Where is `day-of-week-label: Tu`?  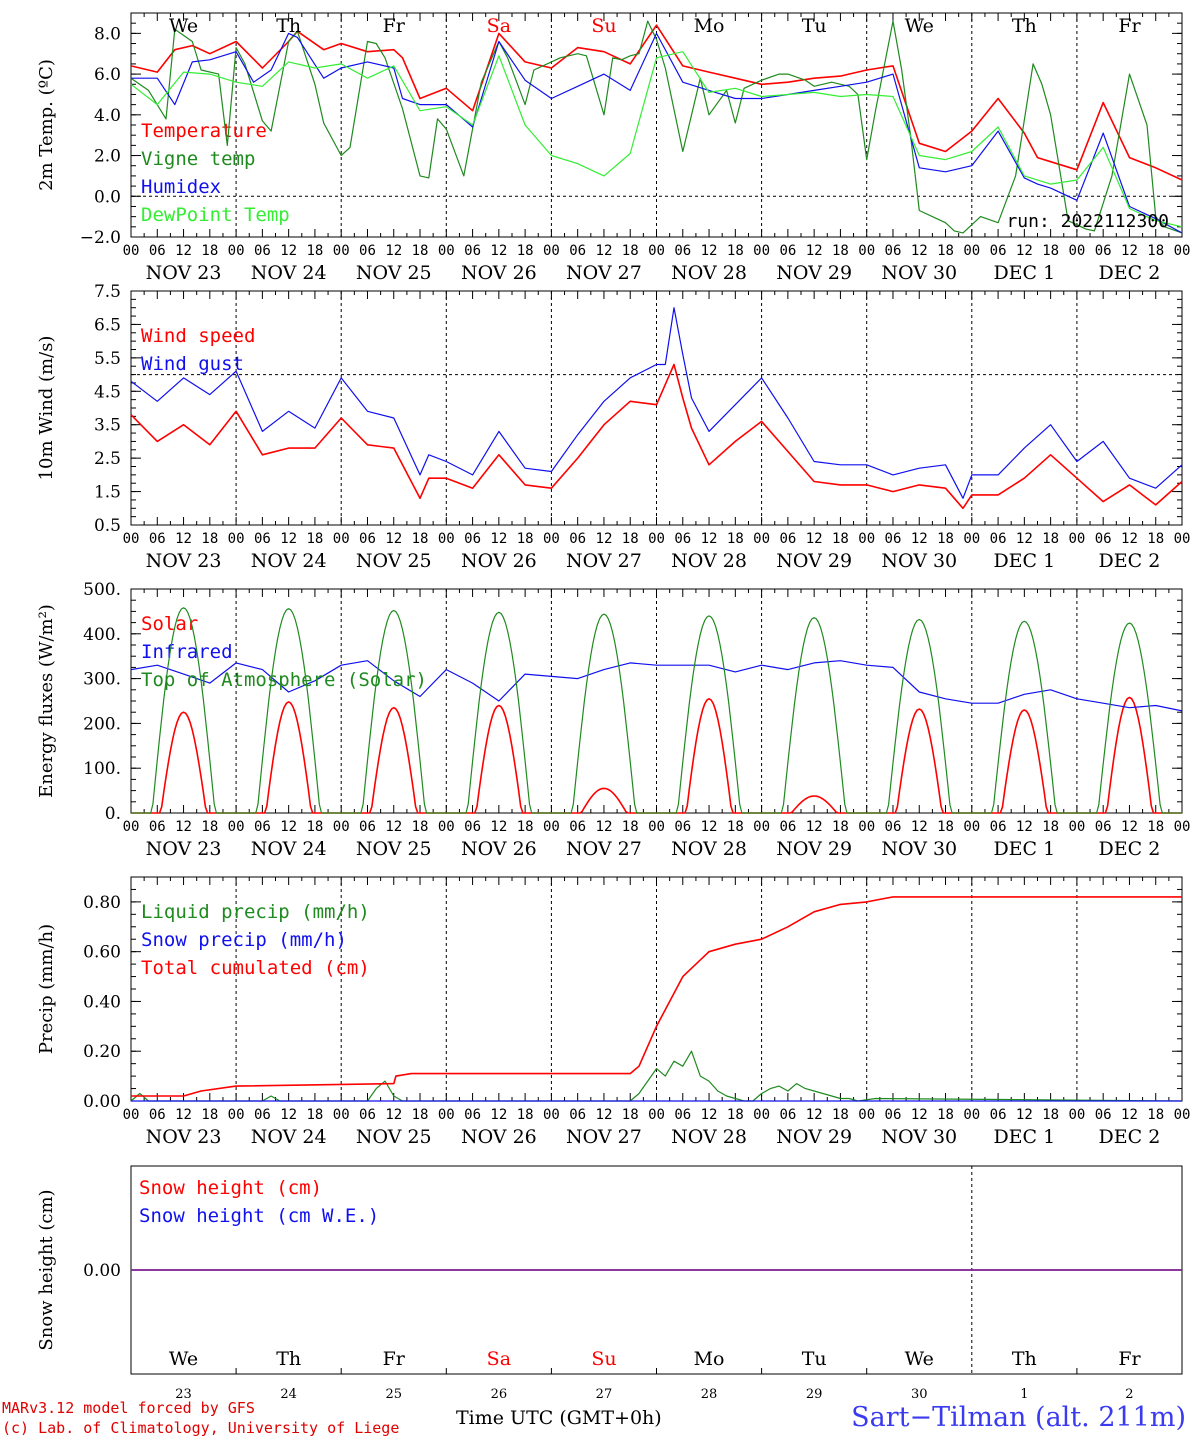
day-of-week-label: Tu is located at coordinates (814, 26).